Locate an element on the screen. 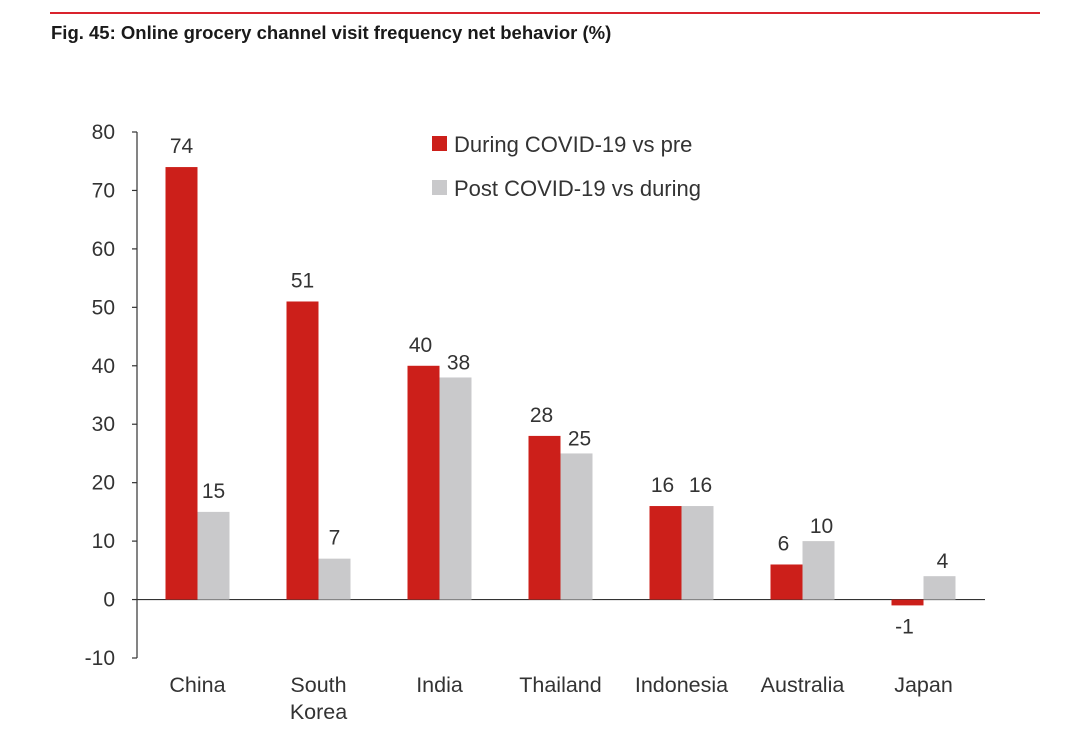 This screenshot has height=750, width=1080. x-category-label: India is located at coordinates (439, 685).